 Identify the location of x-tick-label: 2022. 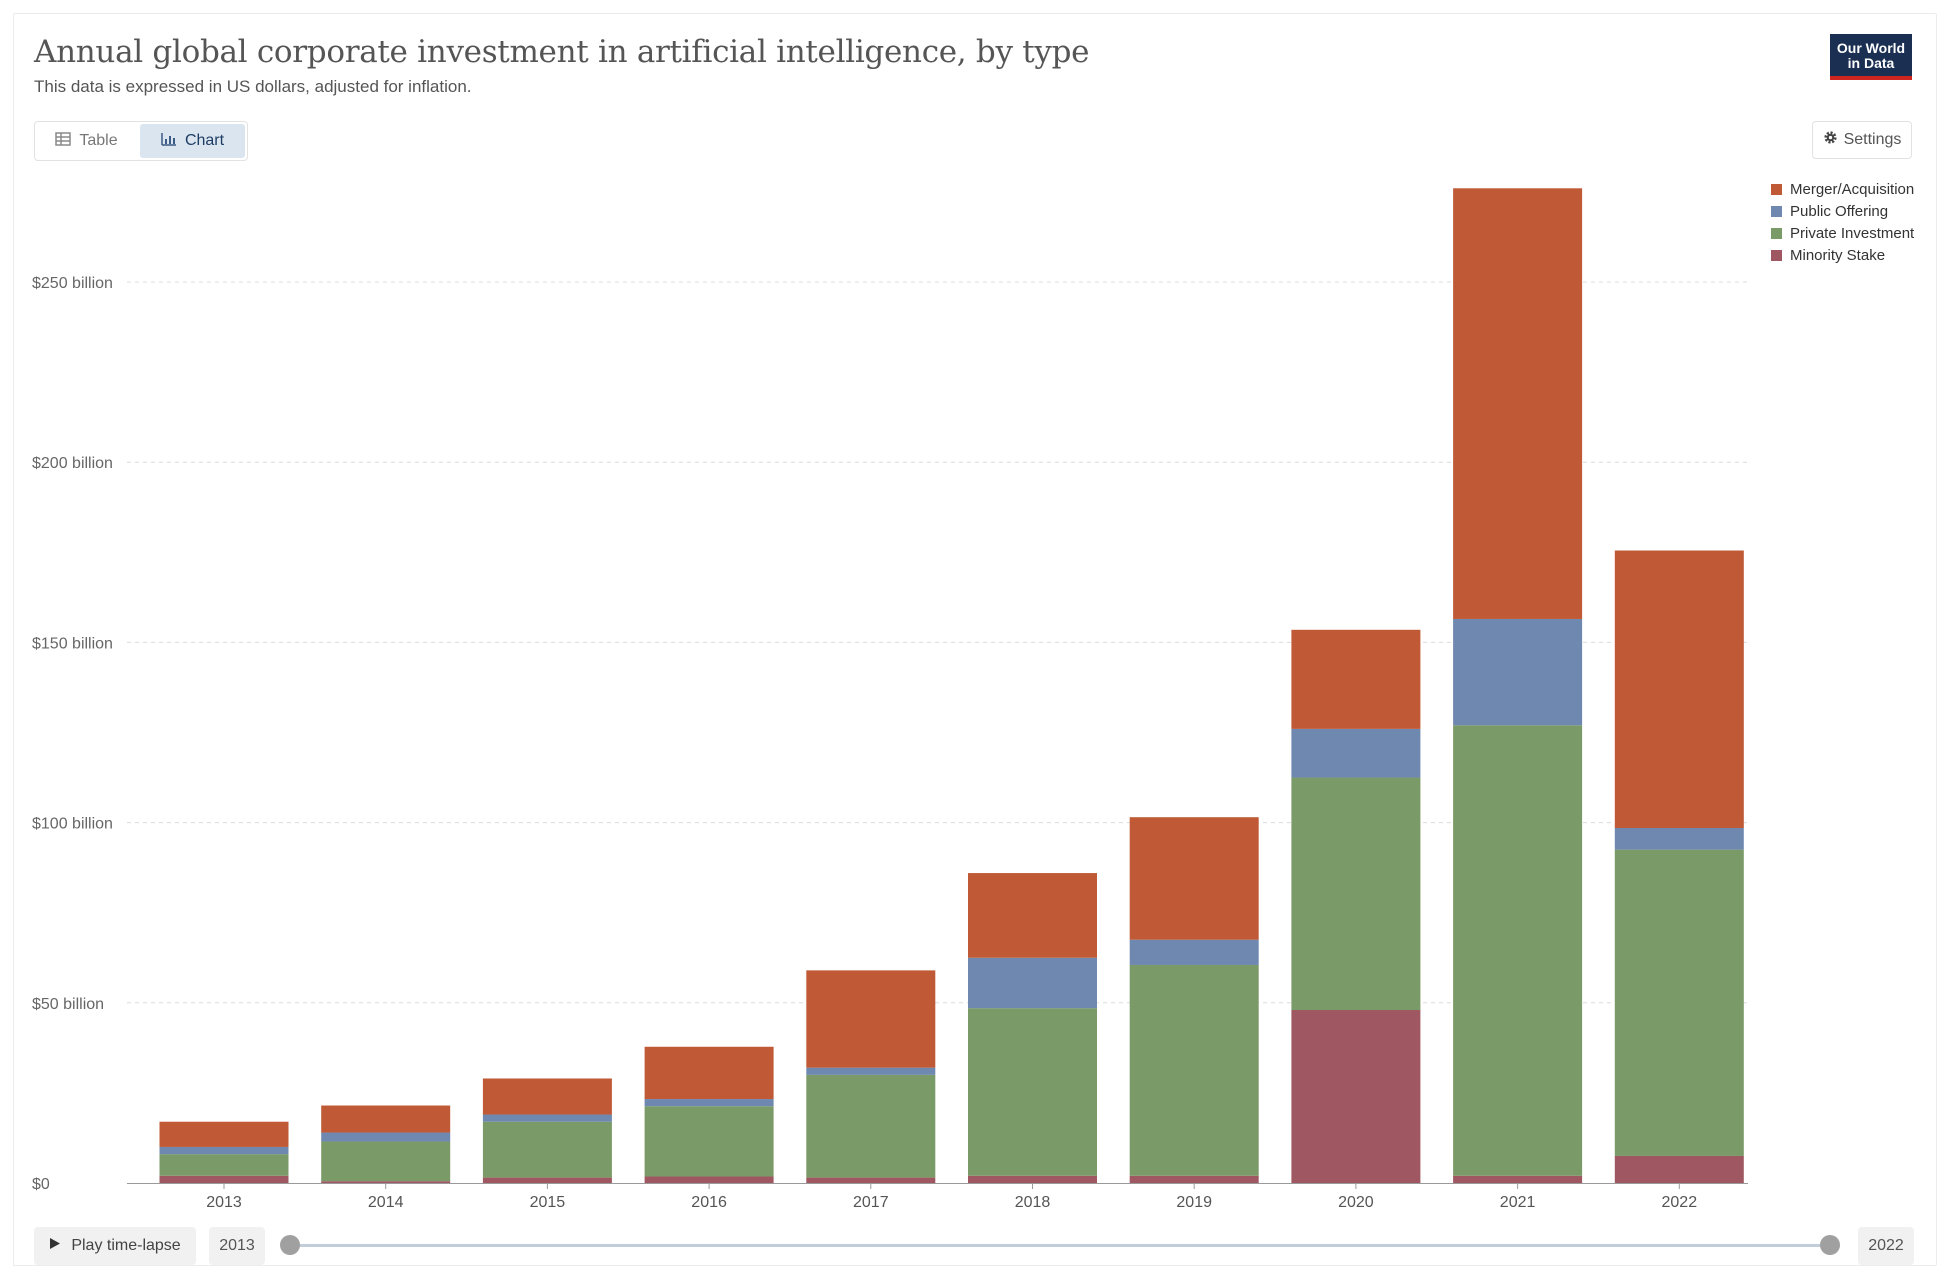
(1680, 1202).